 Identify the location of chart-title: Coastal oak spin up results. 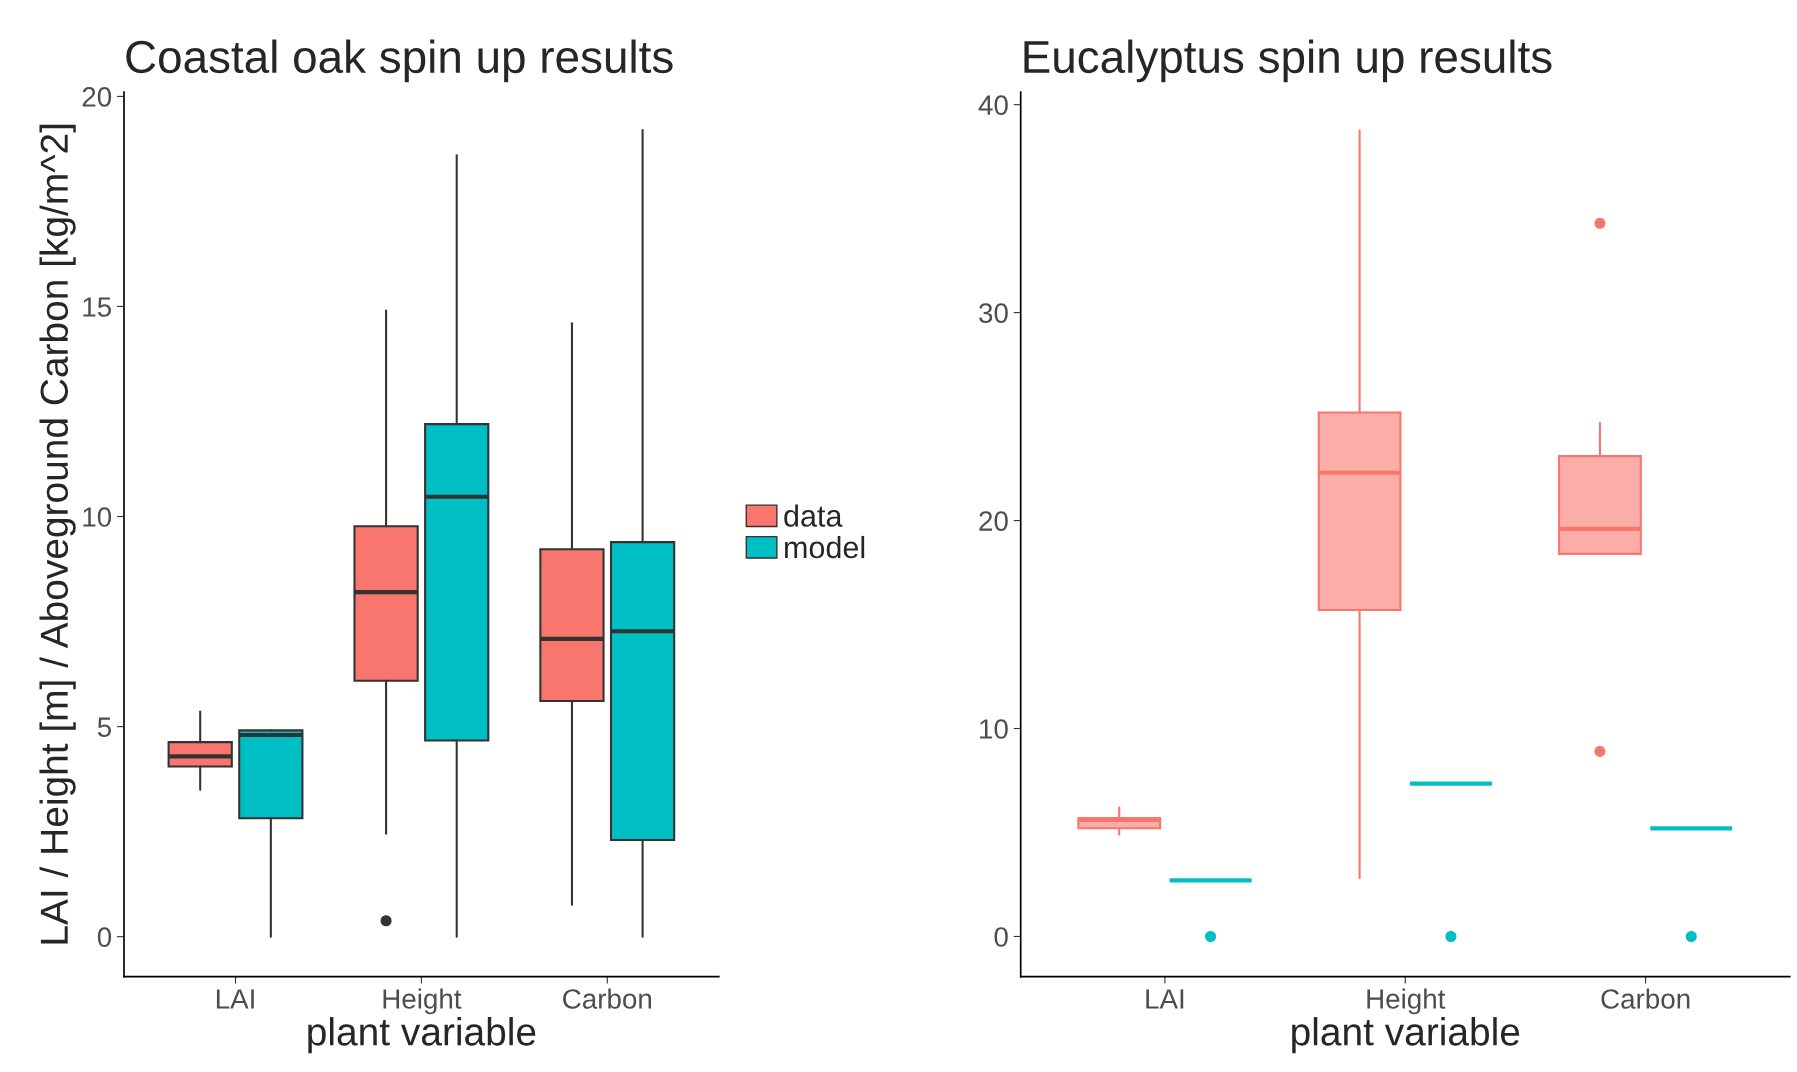
(399, 61).